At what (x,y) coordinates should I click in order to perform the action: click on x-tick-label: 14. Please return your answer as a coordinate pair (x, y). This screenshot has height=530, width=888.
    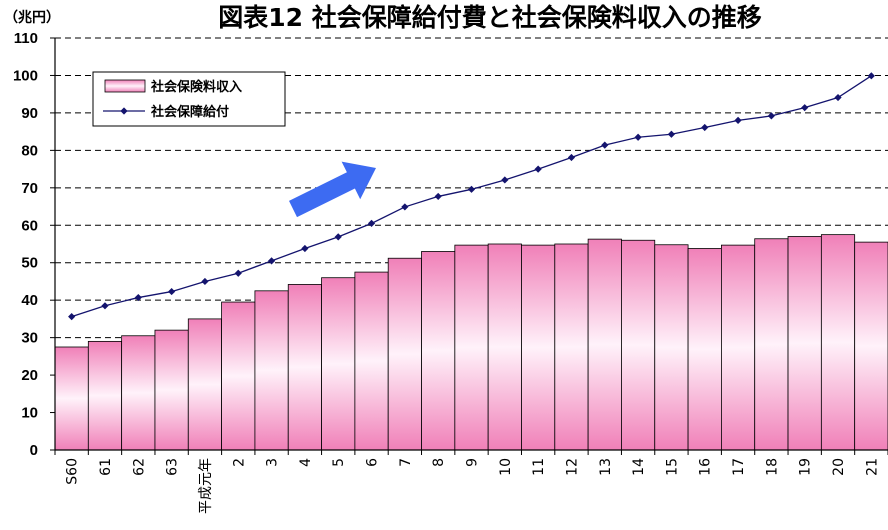
    Looking at the image, I should click on (639, 467).